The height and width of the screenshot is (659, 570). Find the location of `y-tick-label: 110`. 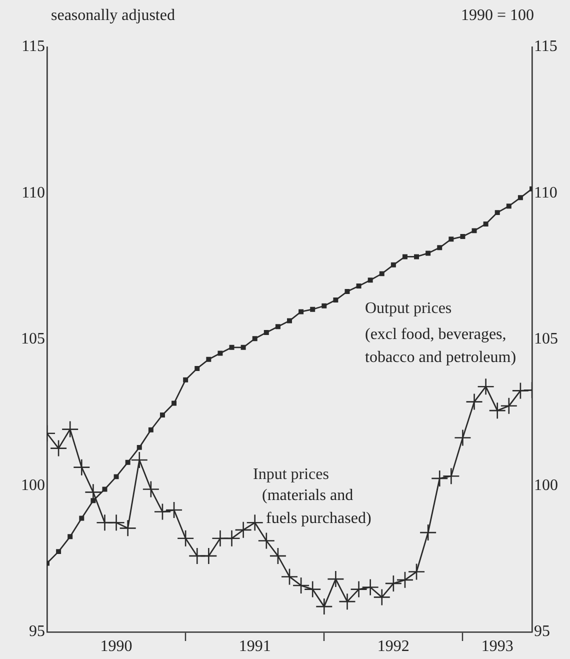

y-tick-label: 110 is located at coordinates (33, 193).